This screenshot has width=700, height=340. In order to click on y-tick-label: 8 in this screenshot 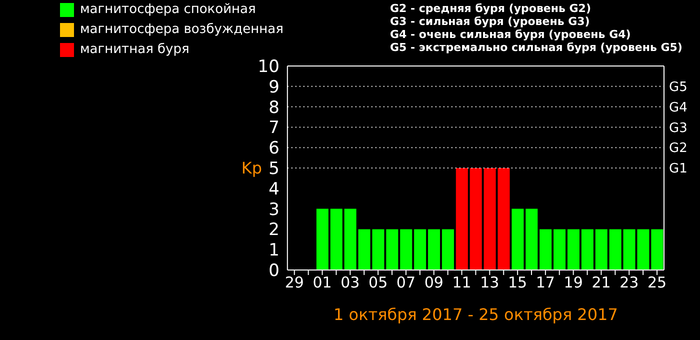, I will do `click(274, 108)`.